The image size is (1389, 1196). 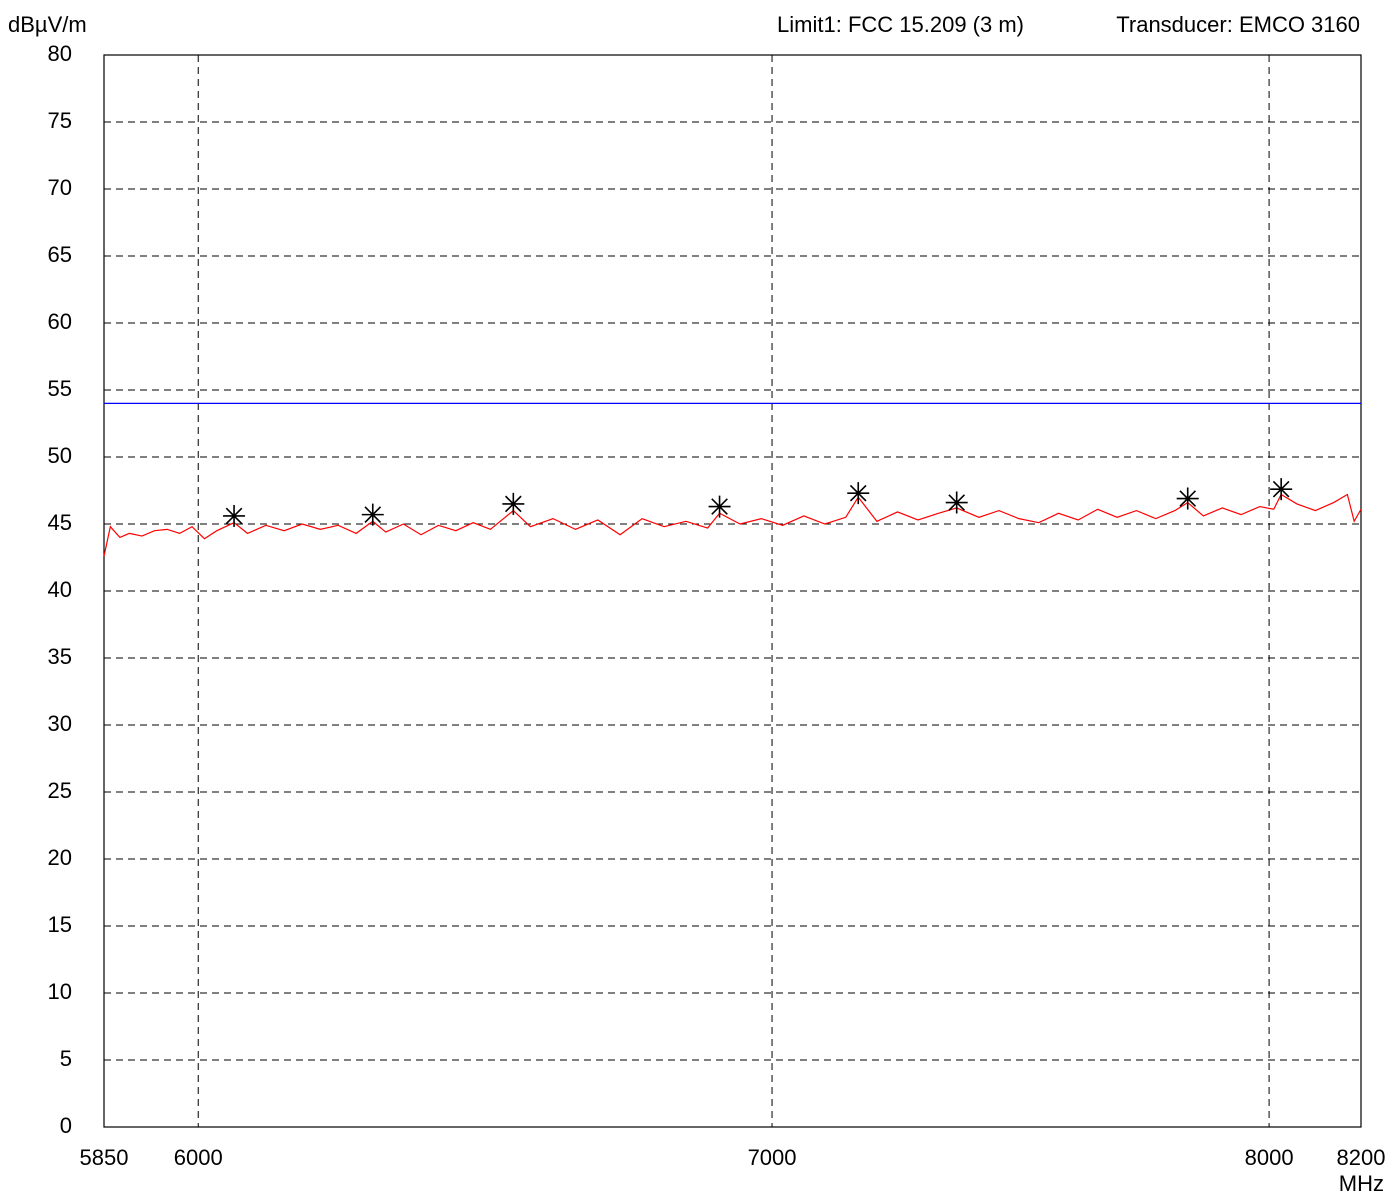 I want to click on x-tick-label: 7000, so click(x=772, y=1157).